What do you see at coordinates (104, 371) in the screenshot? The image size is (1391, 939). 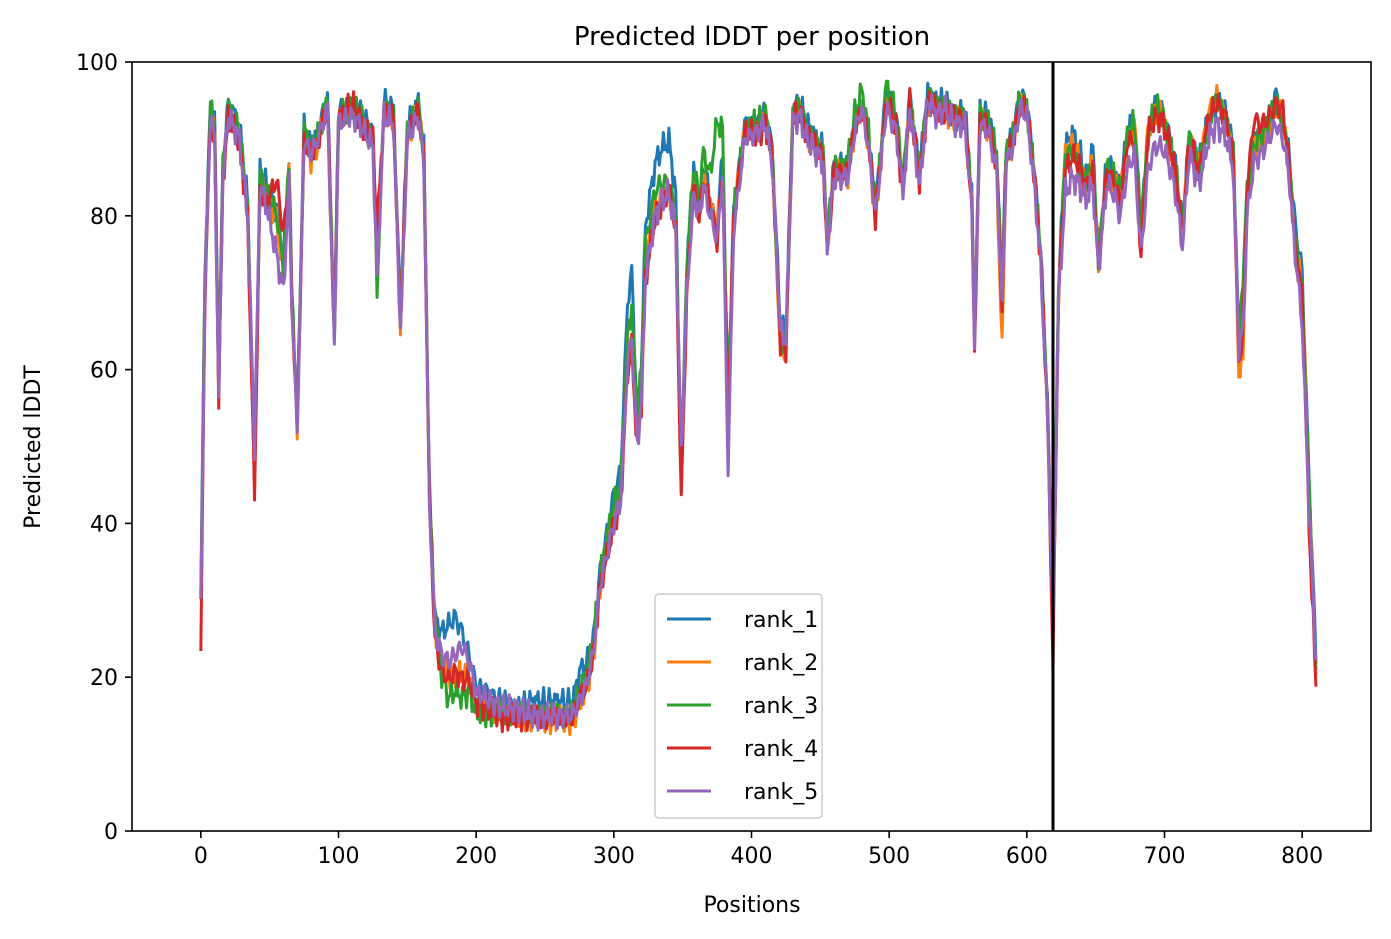 I see `y-tick-label: 60` at bounding box center [104, 371].